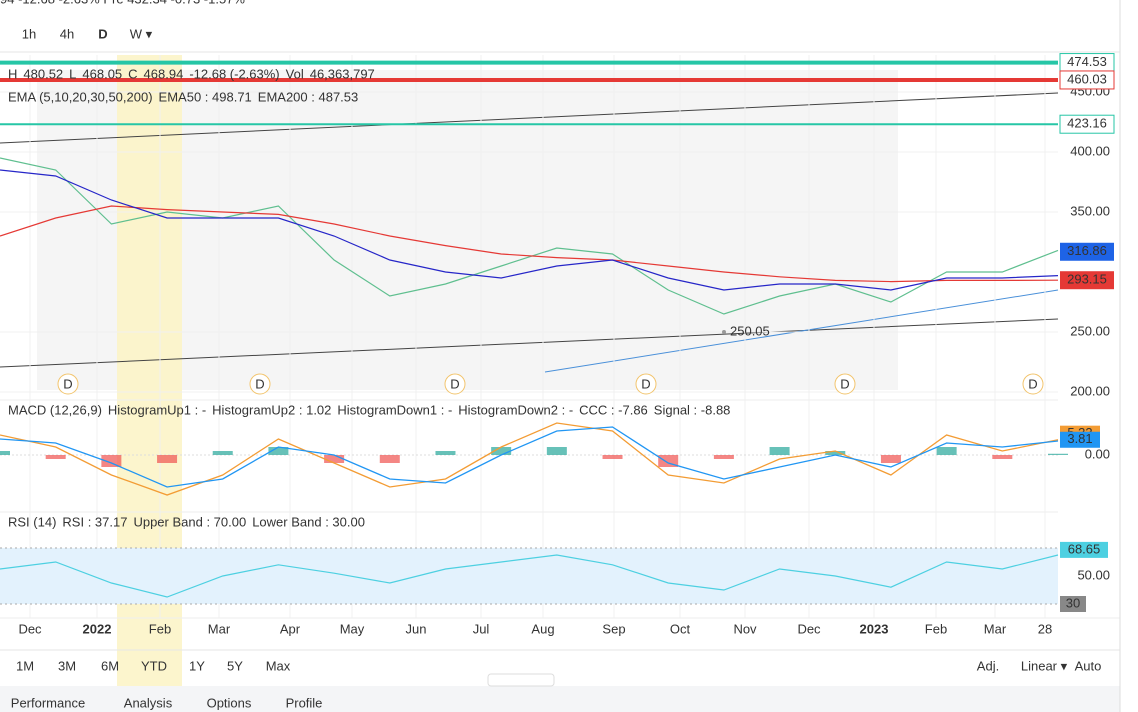  I want to click on macd-line, so click(529, 459).